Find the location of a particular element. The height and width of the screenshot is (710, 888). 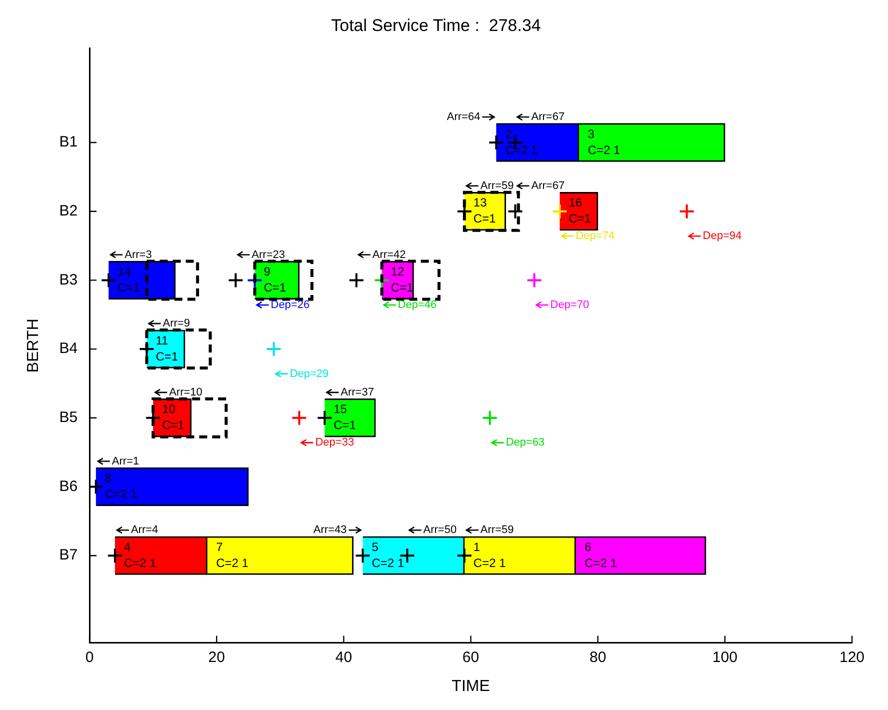

annotation: Arr=37 is located at coordinates (357, 392).